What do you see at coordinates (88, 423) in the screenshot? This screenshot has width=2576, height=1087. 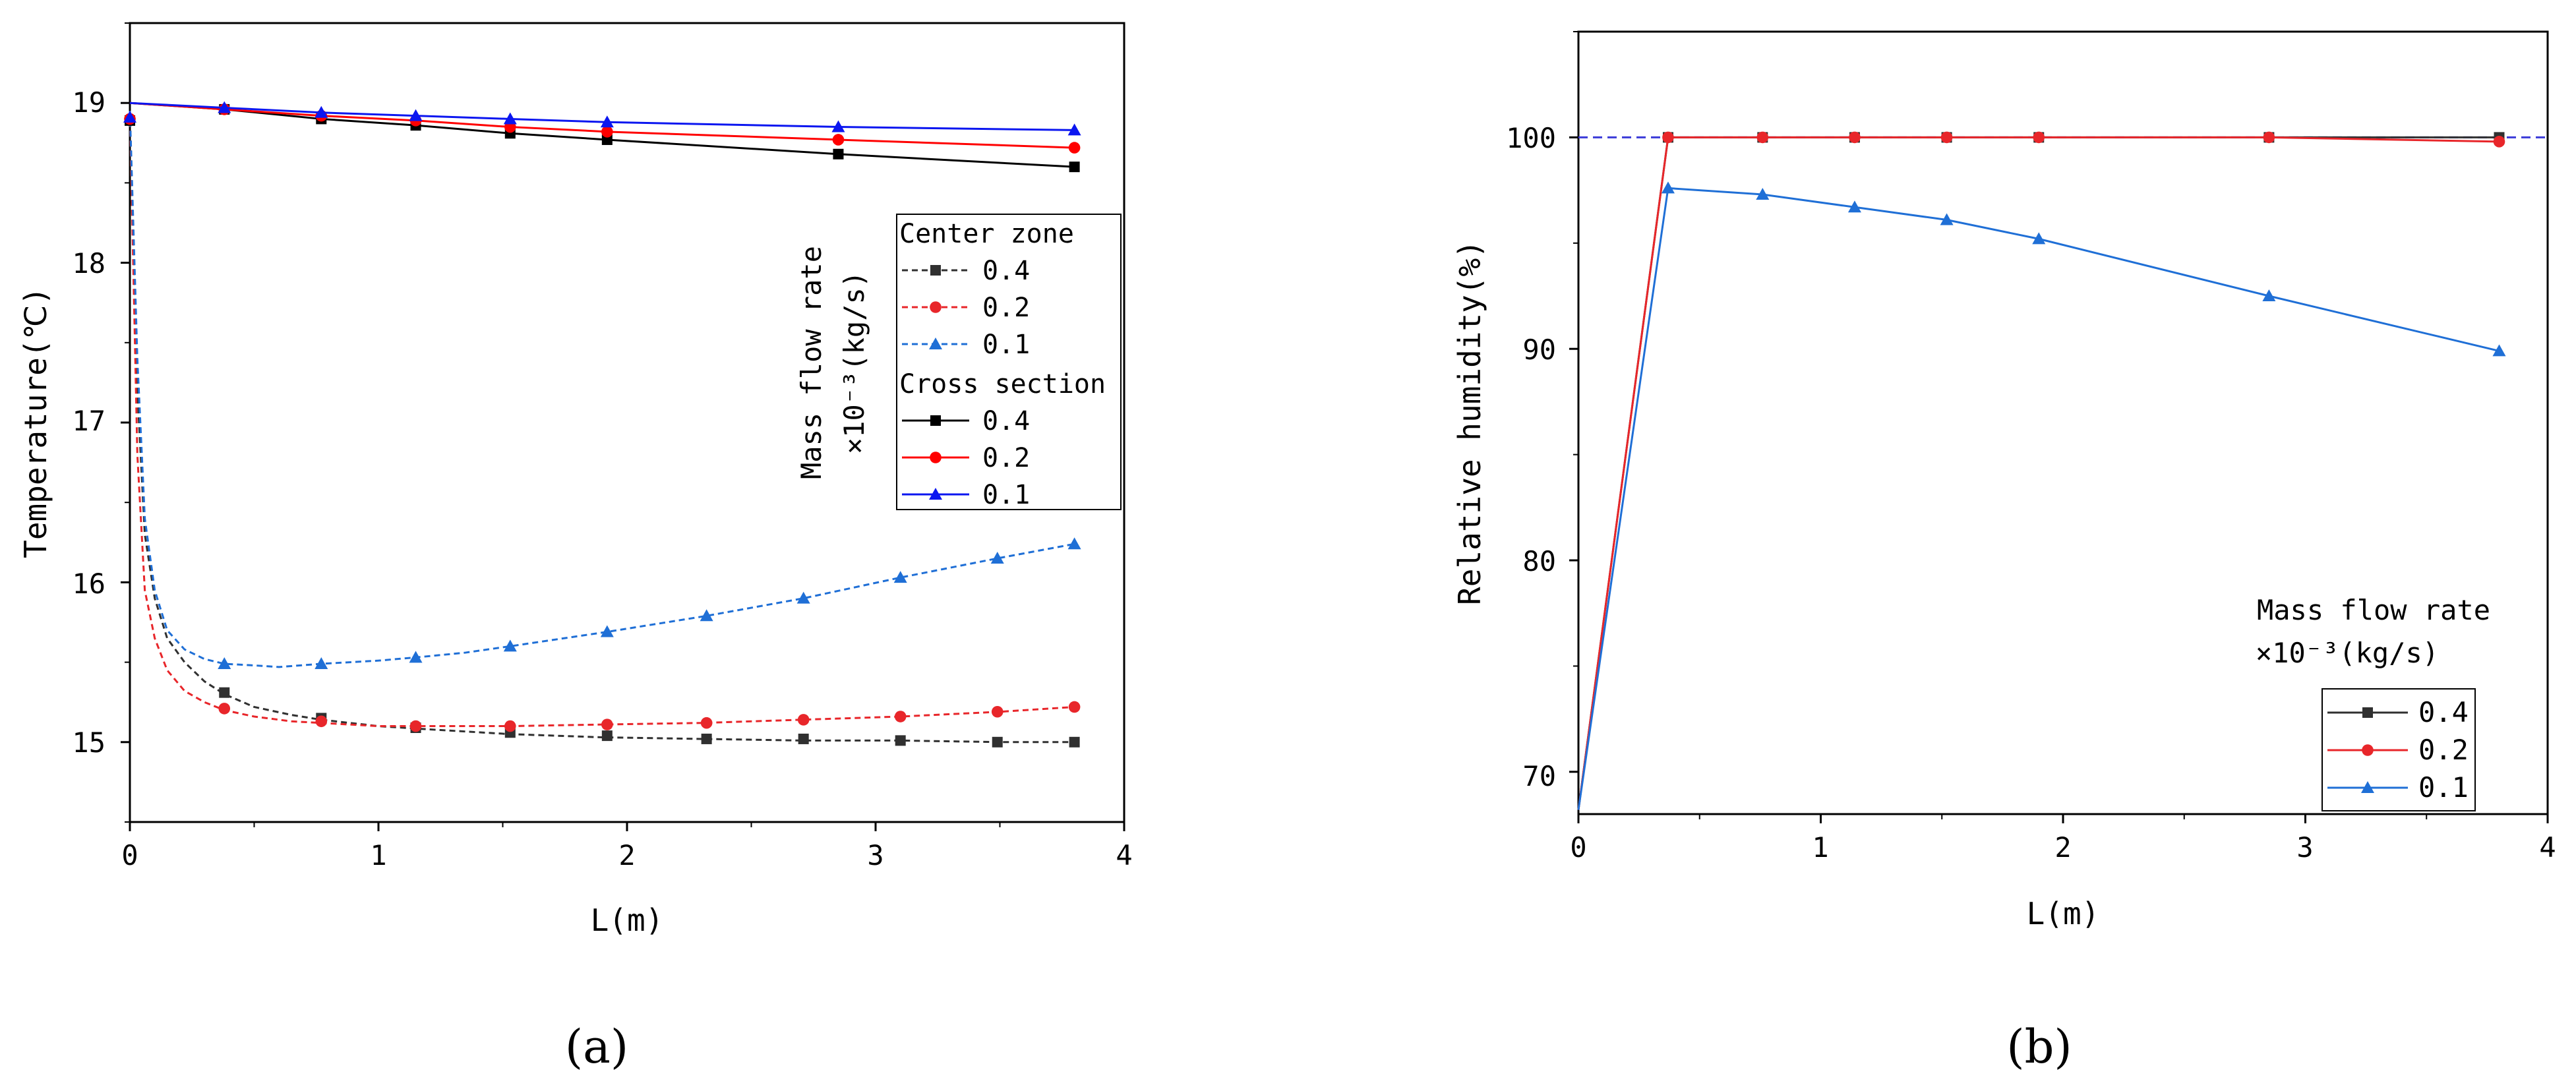 I see `y-tick-labels-a: 15 16 17 18 19` at bounding box center [88, 423].